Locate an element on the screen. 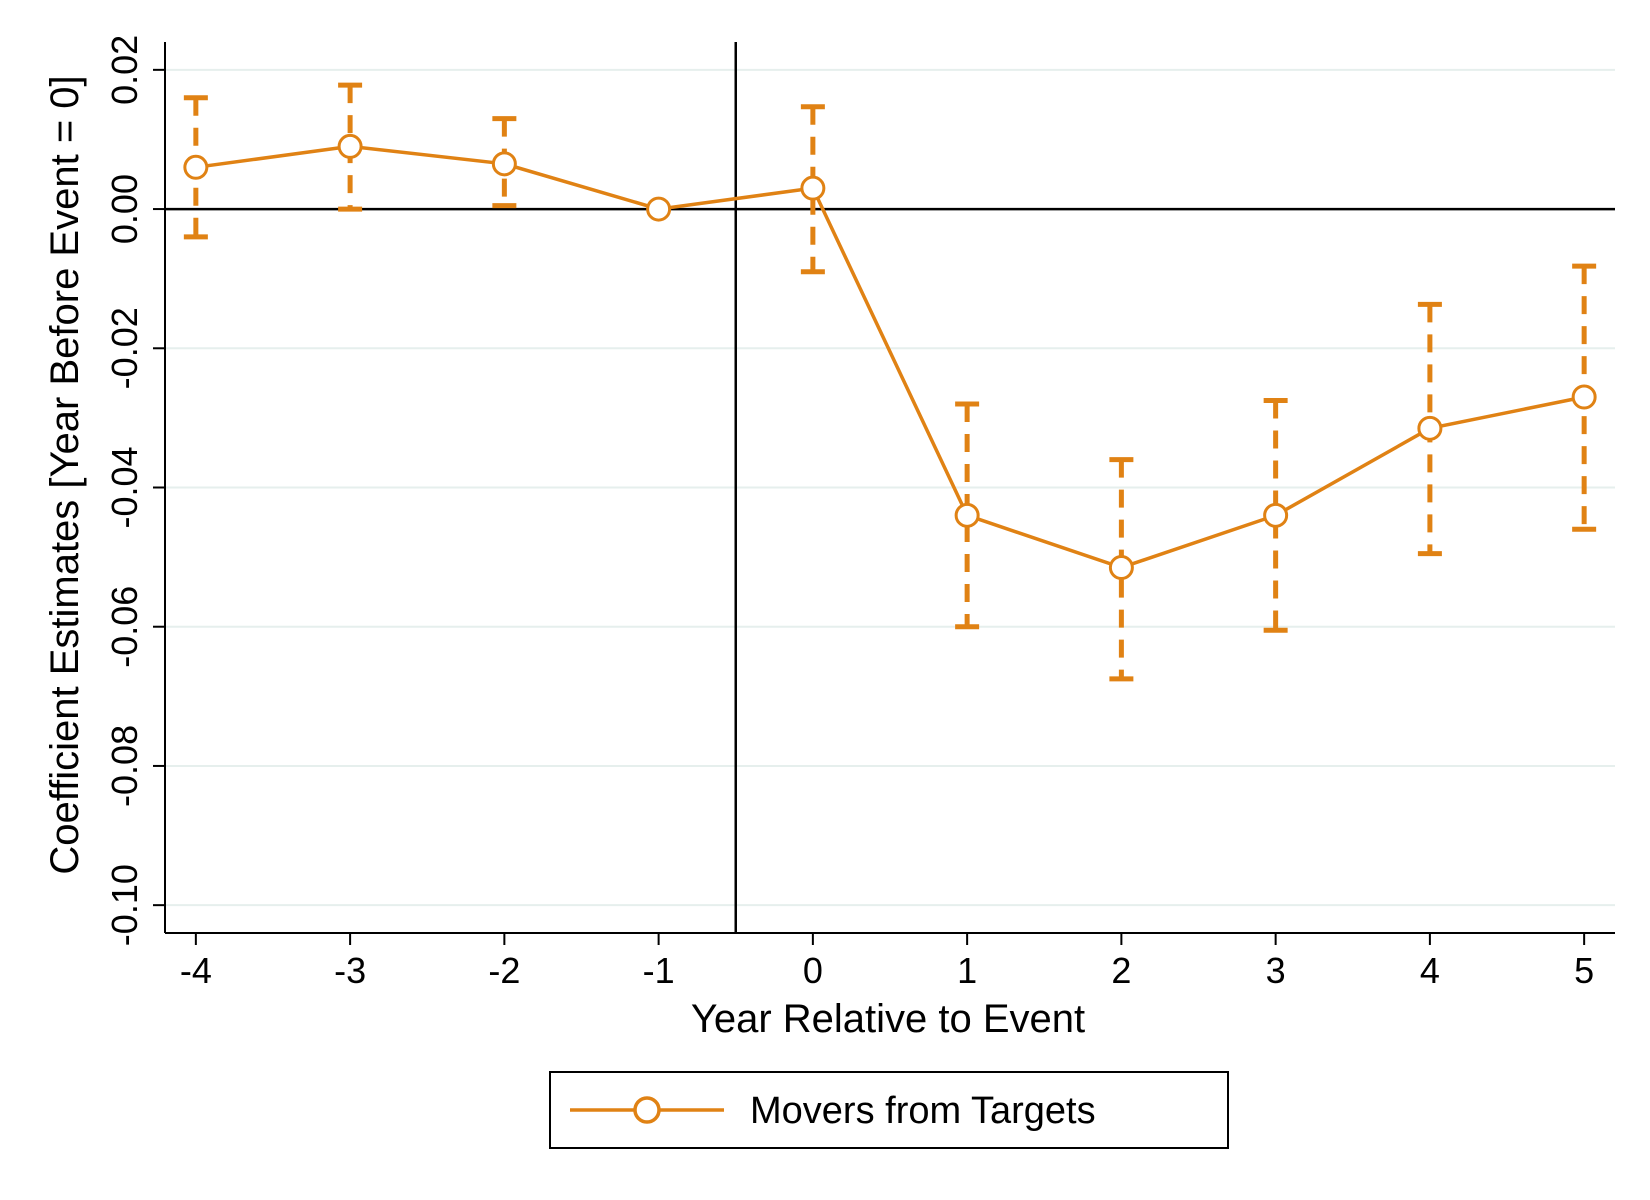 The width and height of the screenshot is (1650, 1200). x-tick-label: -1 is located at coordinates (659, 970).